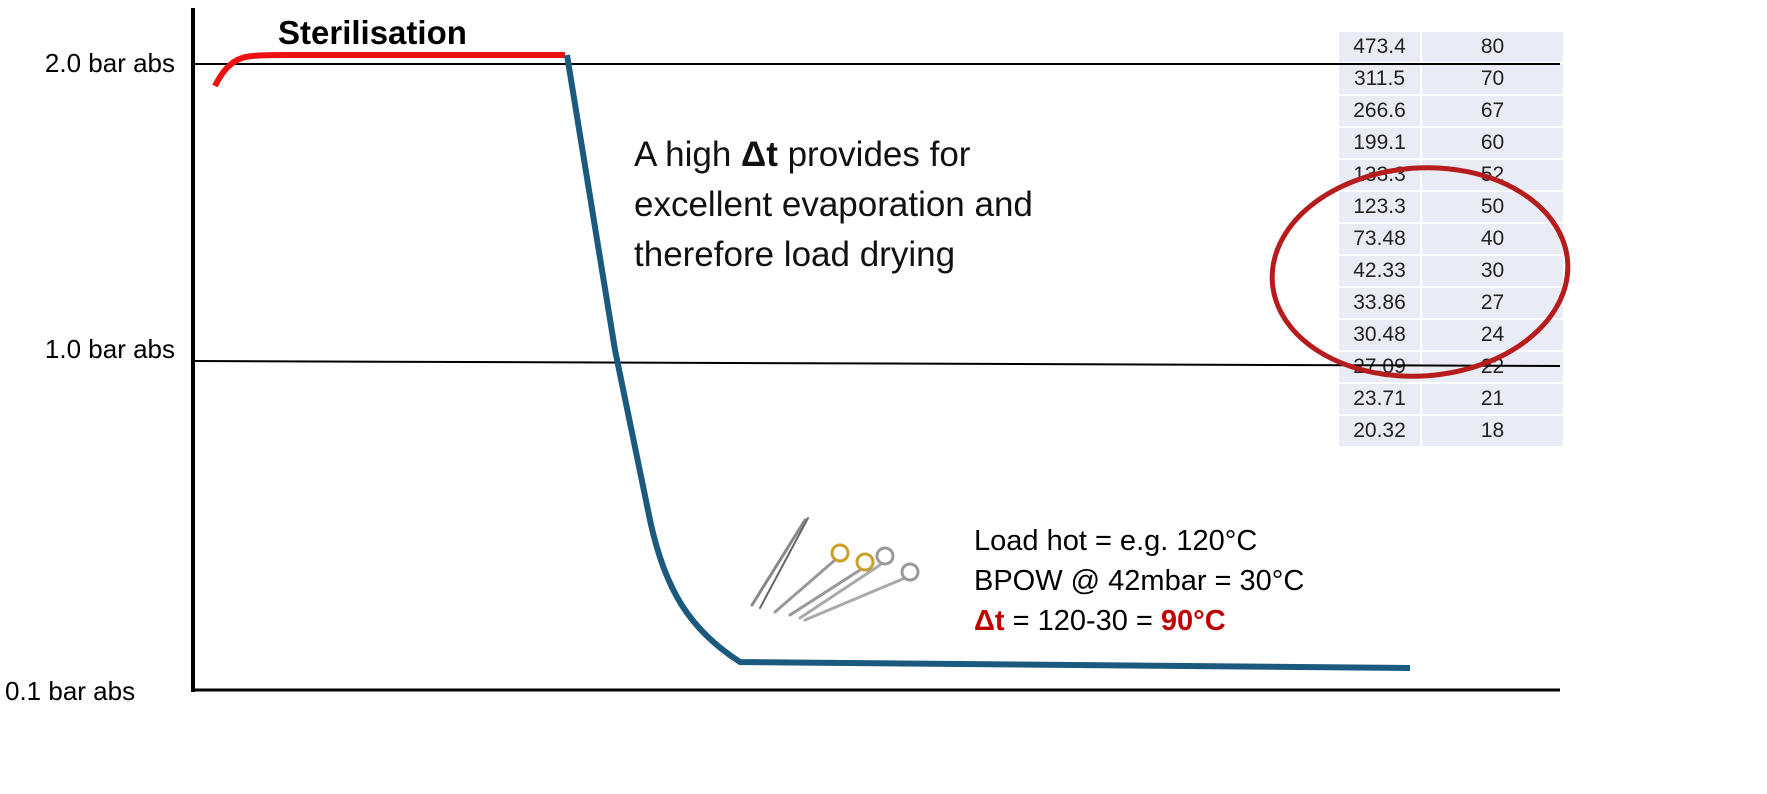  I want to click on note-line: Δt = 120-30 = 90°C, so click(1139, 621).